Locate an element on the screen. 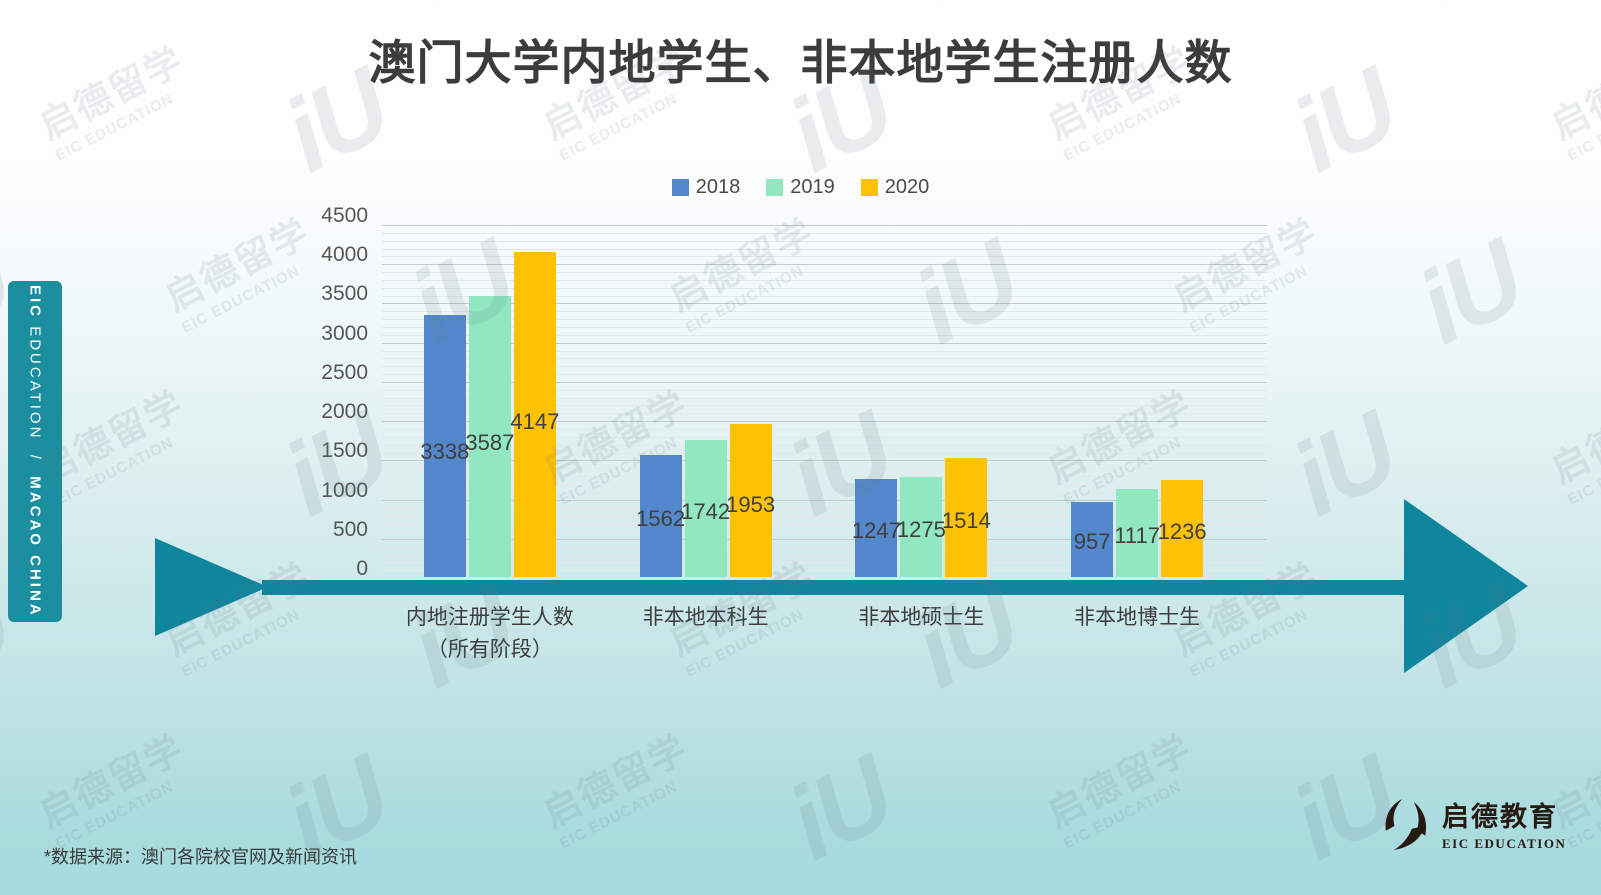 The height and width of the screenshot is (895, 1601). bar-value-2018-cat2: 1247 is located at coordinates (876, 530).